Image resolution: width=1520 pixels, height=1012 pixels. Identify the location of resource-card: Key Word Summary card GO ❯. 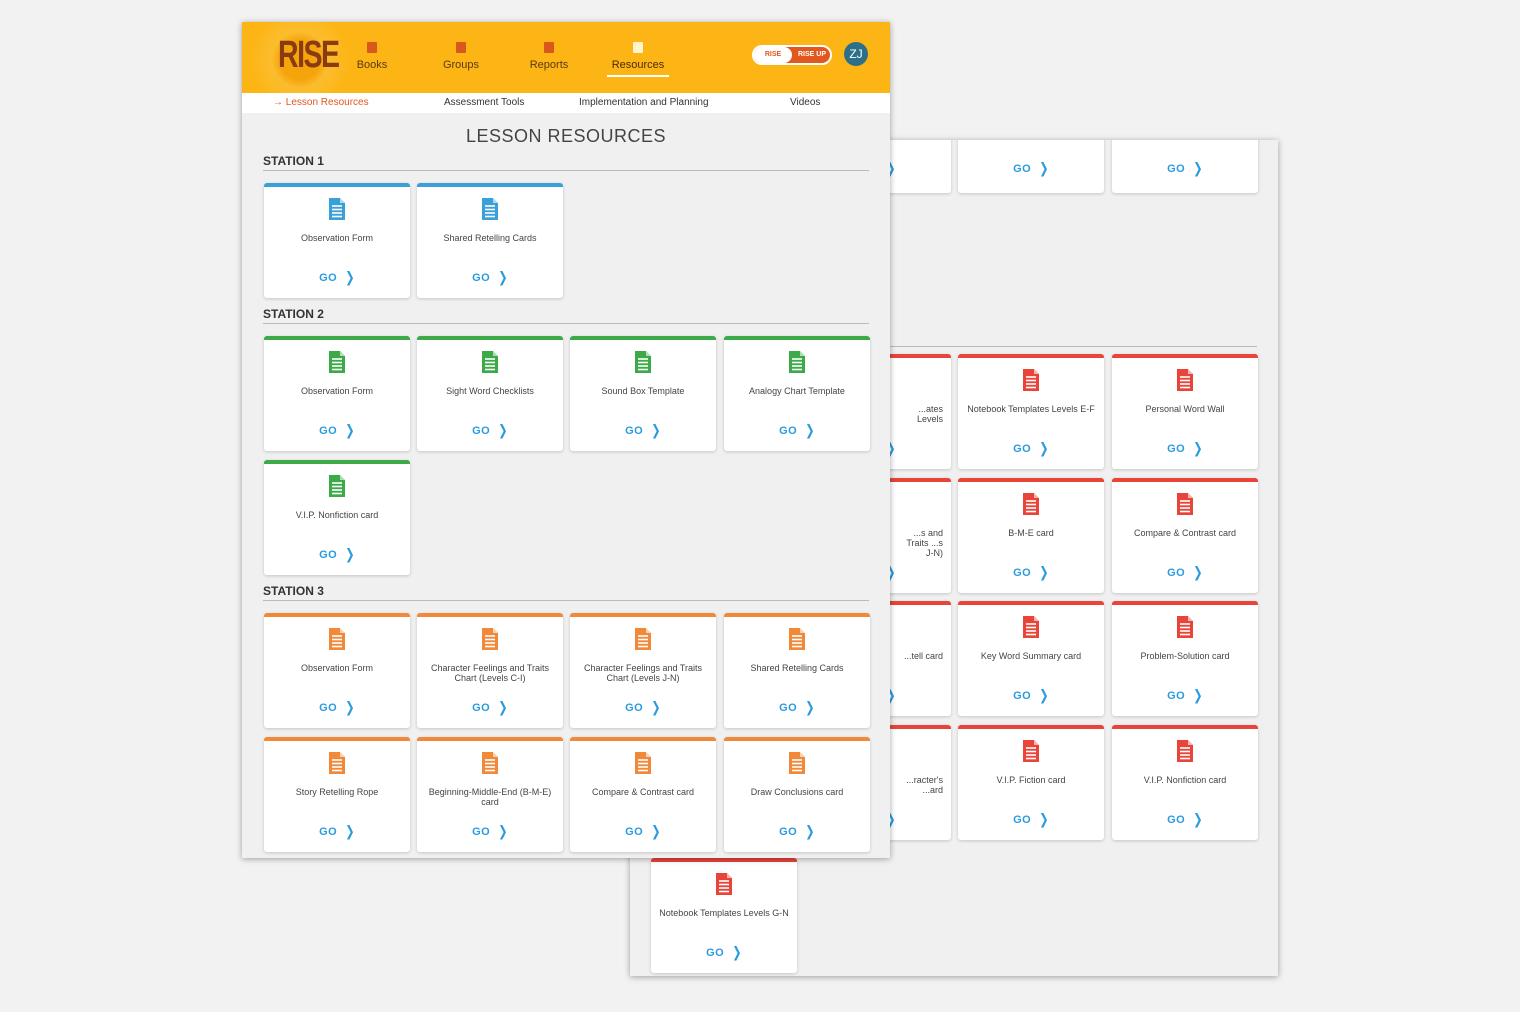
(1031, 658).